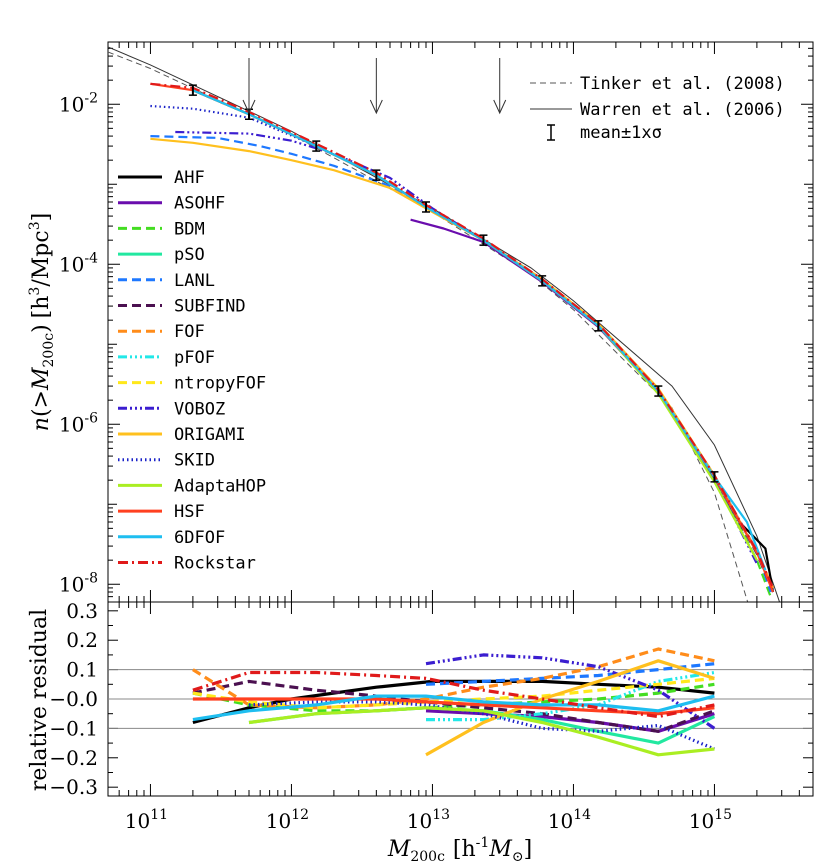 The image size is (830, 864). Describe the element at coordinates (569, 820) in the screenshot. I see `x-tick-label: 1014` at that location.